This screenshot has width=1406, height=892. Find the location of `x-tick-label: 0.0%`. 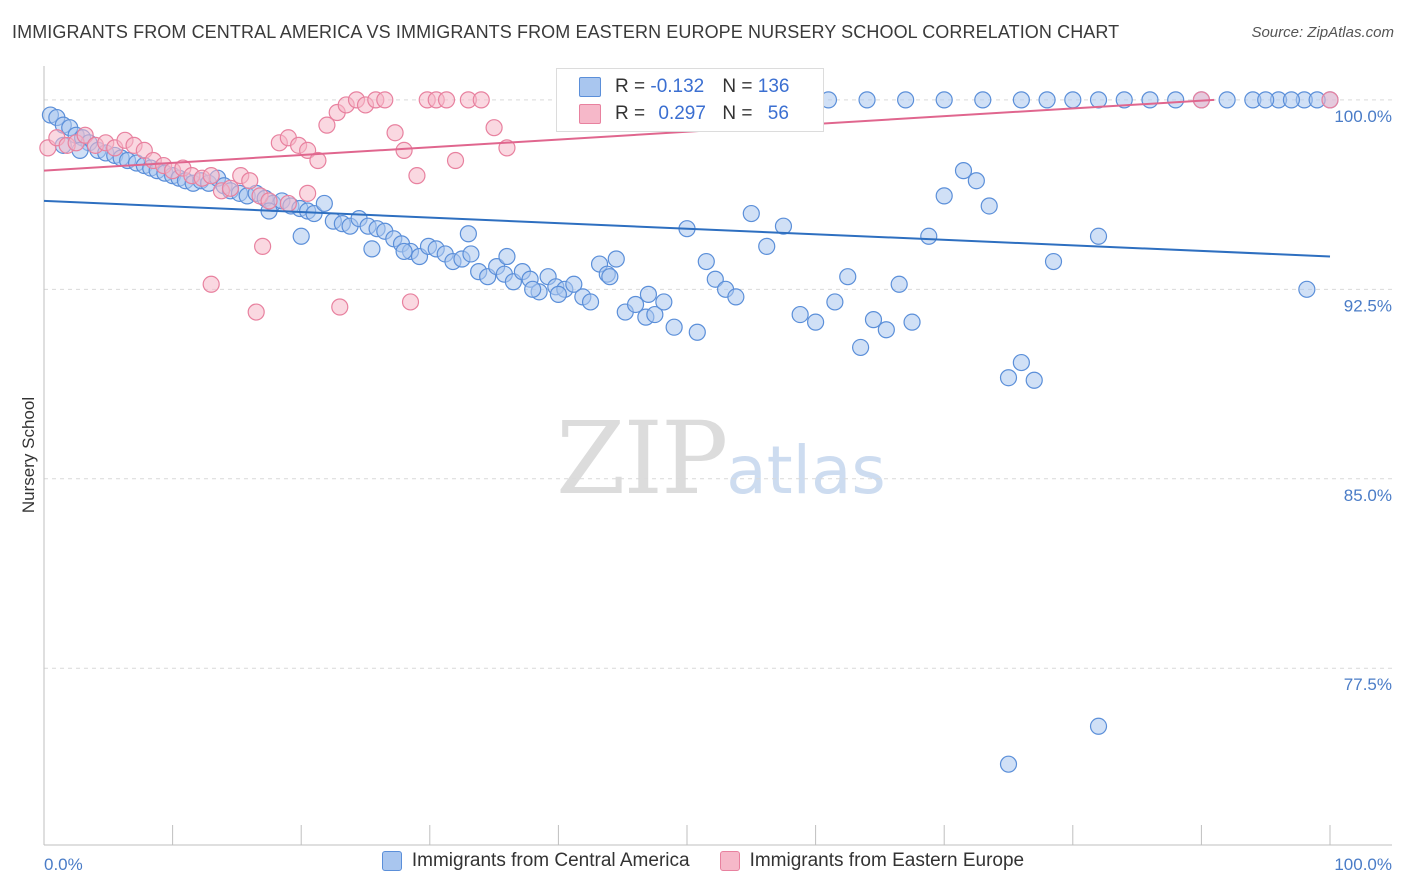

x-tick-label: 0.0% is located at coordinates (63, 864).